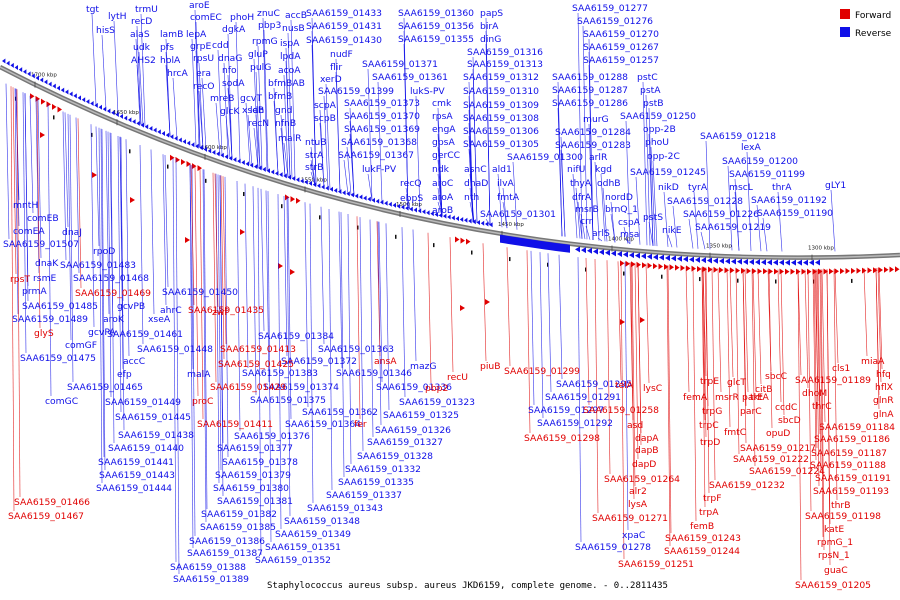 The height and width of the screenshot is (600, 900). What do you see at coordinates (668, 187) in the screenshot?
I see `gene-label-reverse: nikD` at bounding box center [668, 187].